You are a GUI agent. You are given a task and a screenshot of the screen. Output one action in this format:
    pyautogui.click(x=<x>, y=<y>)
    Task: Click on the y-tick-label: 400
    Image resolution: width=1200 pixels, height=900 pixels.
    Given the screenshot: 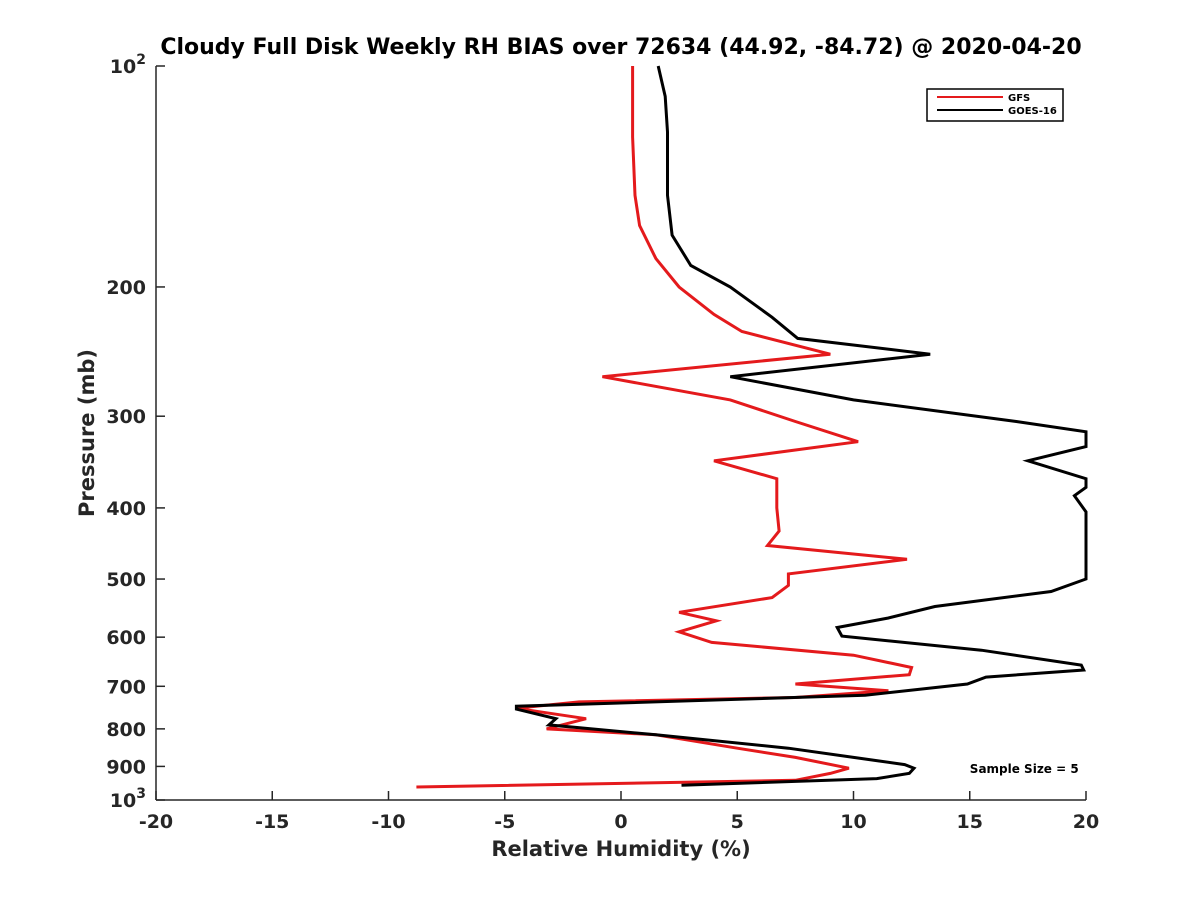 What is the action you would take?
    pyautogui.click(x=126, y=509)
    